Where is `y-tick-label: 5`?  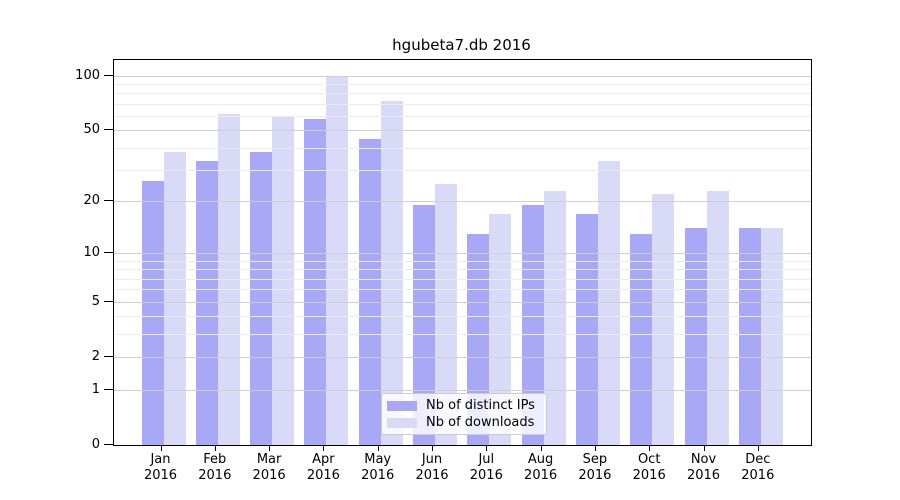
y-tick-label: 5 is located at coordinates (95, 301).